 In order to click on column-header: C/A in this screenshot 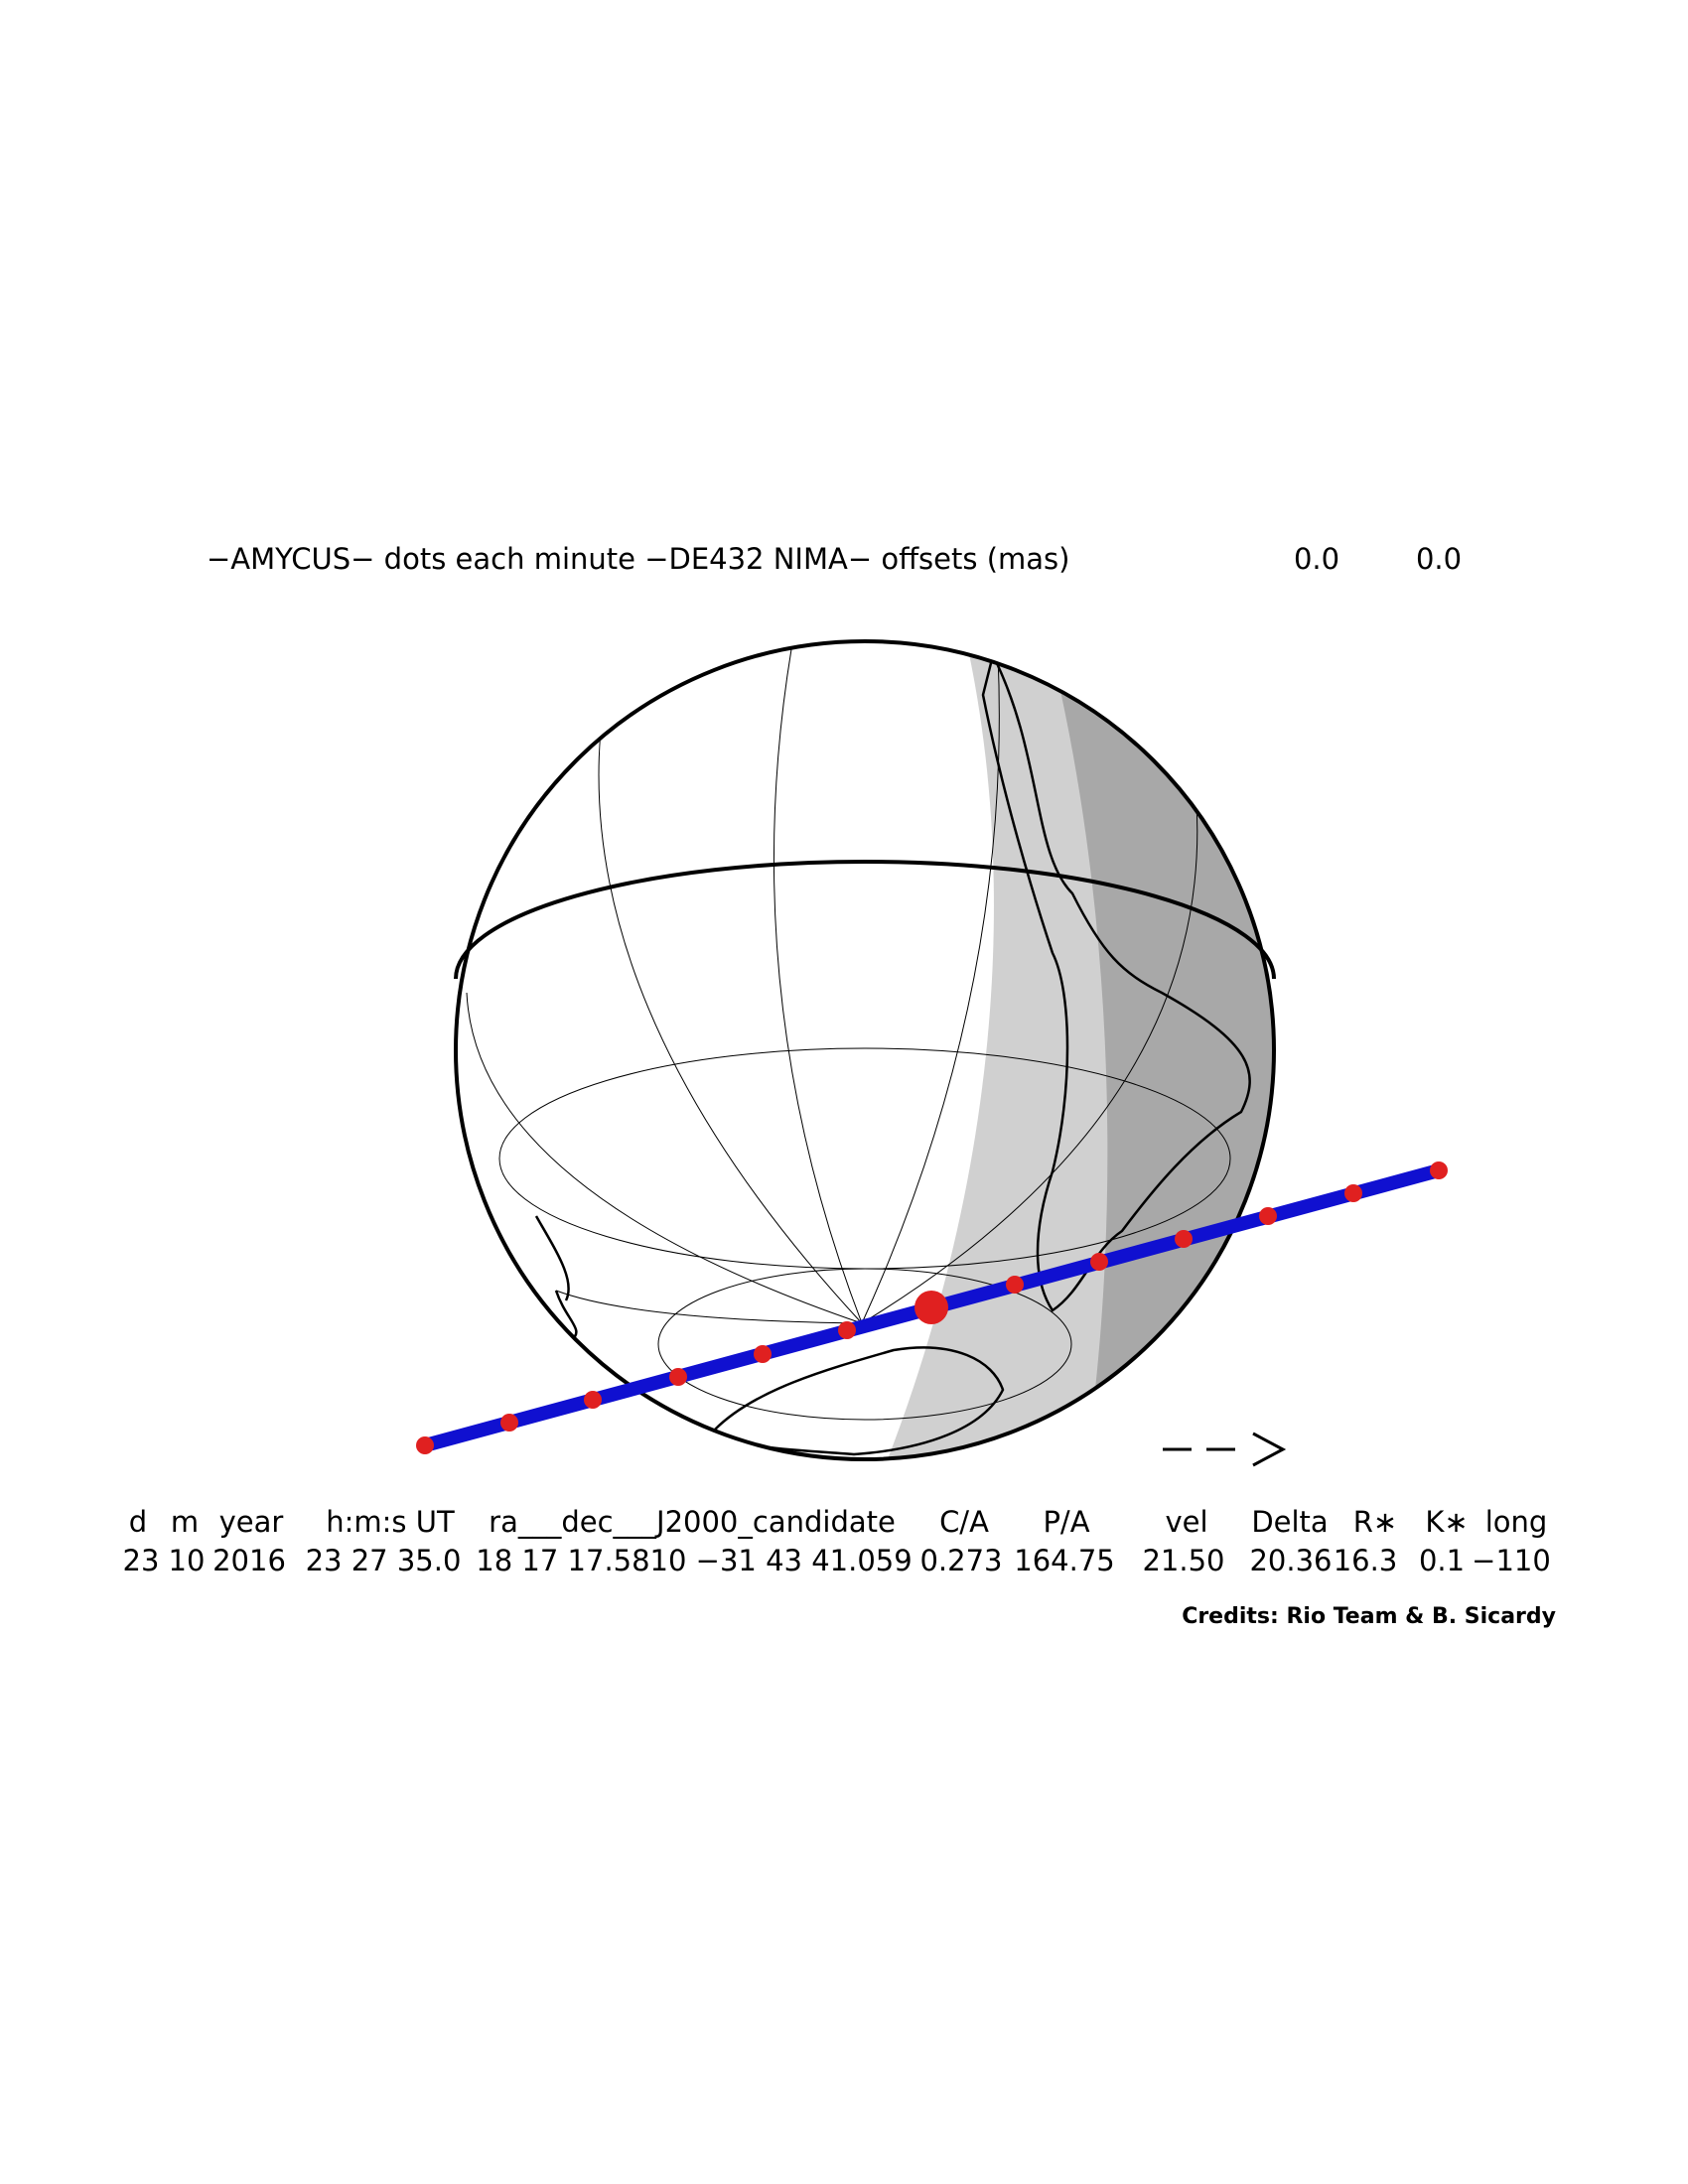, I will do `click(964, 1522)`.